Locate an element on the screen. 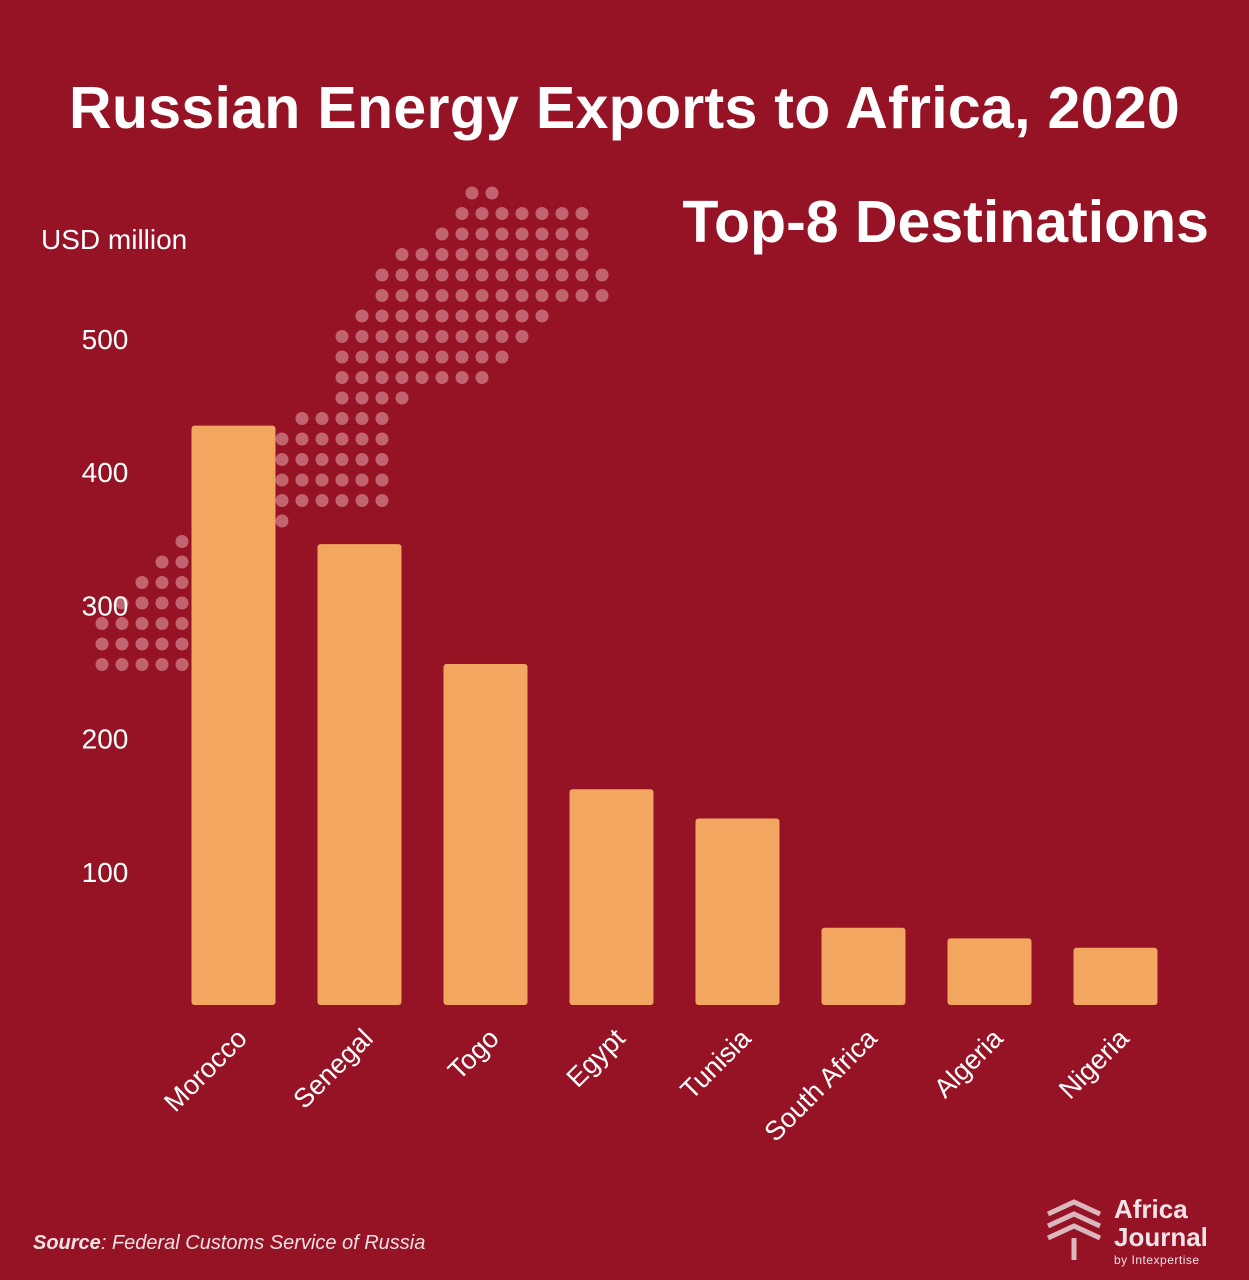 This screenshot has height=1280, width=1249. logo-text: Africa Journal by Intexpertise is located at coordinates (1161, 1231).